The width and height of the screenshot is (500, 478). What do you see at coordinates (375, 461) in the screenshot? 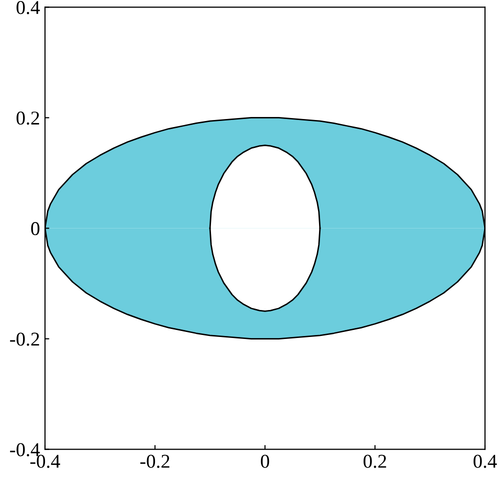
I see `x-tick-label: 0.2` at bounding box center [375, 461].